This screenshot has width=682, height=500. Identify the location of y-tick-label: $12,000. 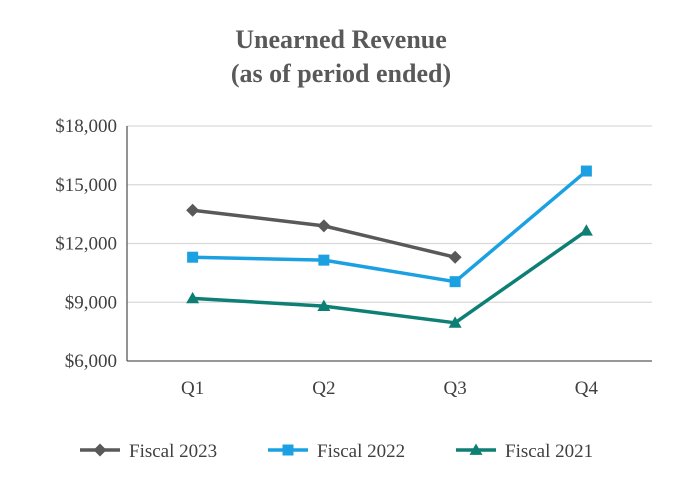
(86, 244).